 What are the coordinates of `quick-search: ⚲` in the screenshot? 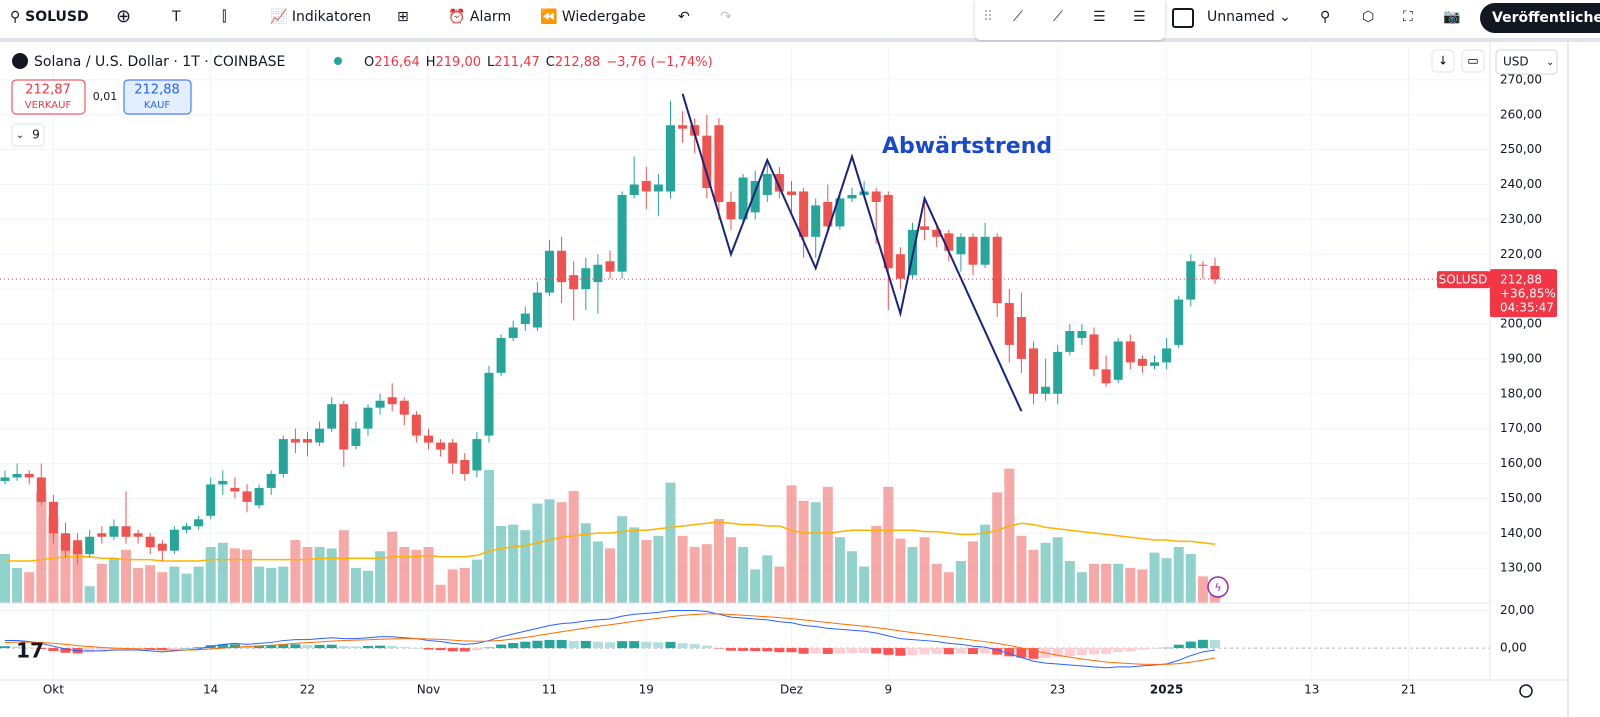 It's located at (1325, 17).